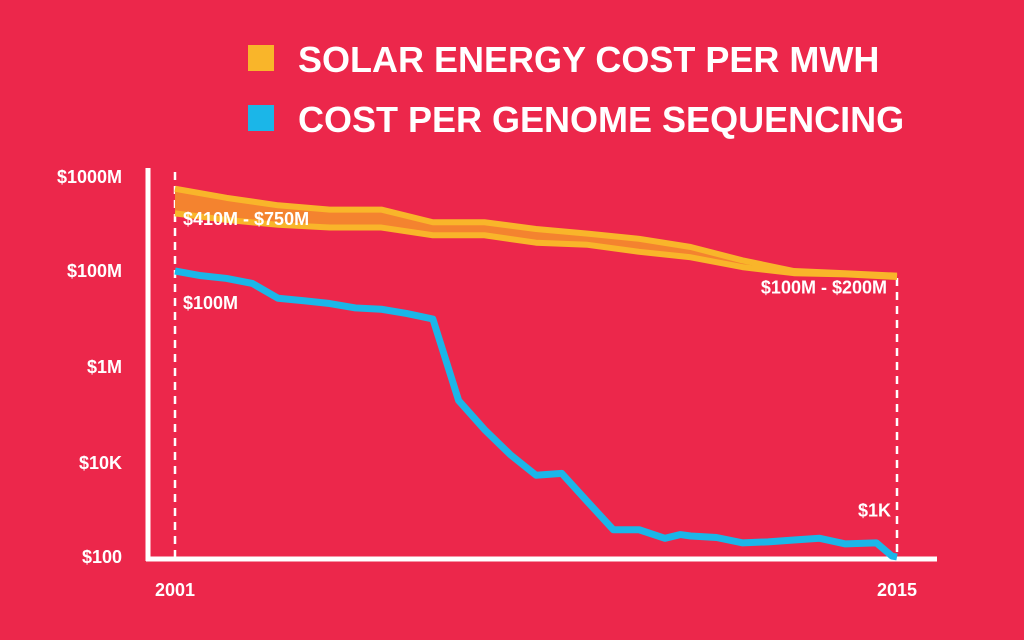 This screenshot has width=1024, height=640. I want to click on y-tick-labels: $1000M $100M $1M $10K $100, so click(89, 367).